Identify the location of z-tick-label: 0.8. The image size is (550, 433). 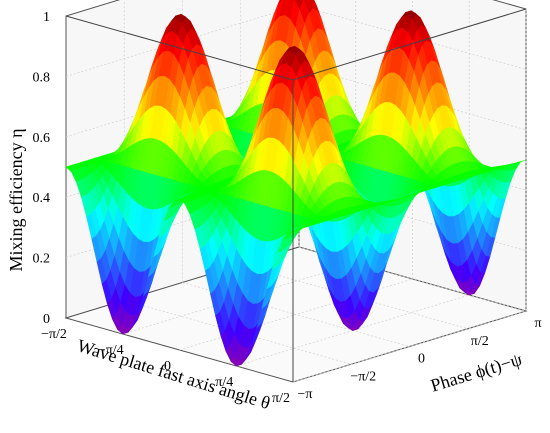
(42, 77).